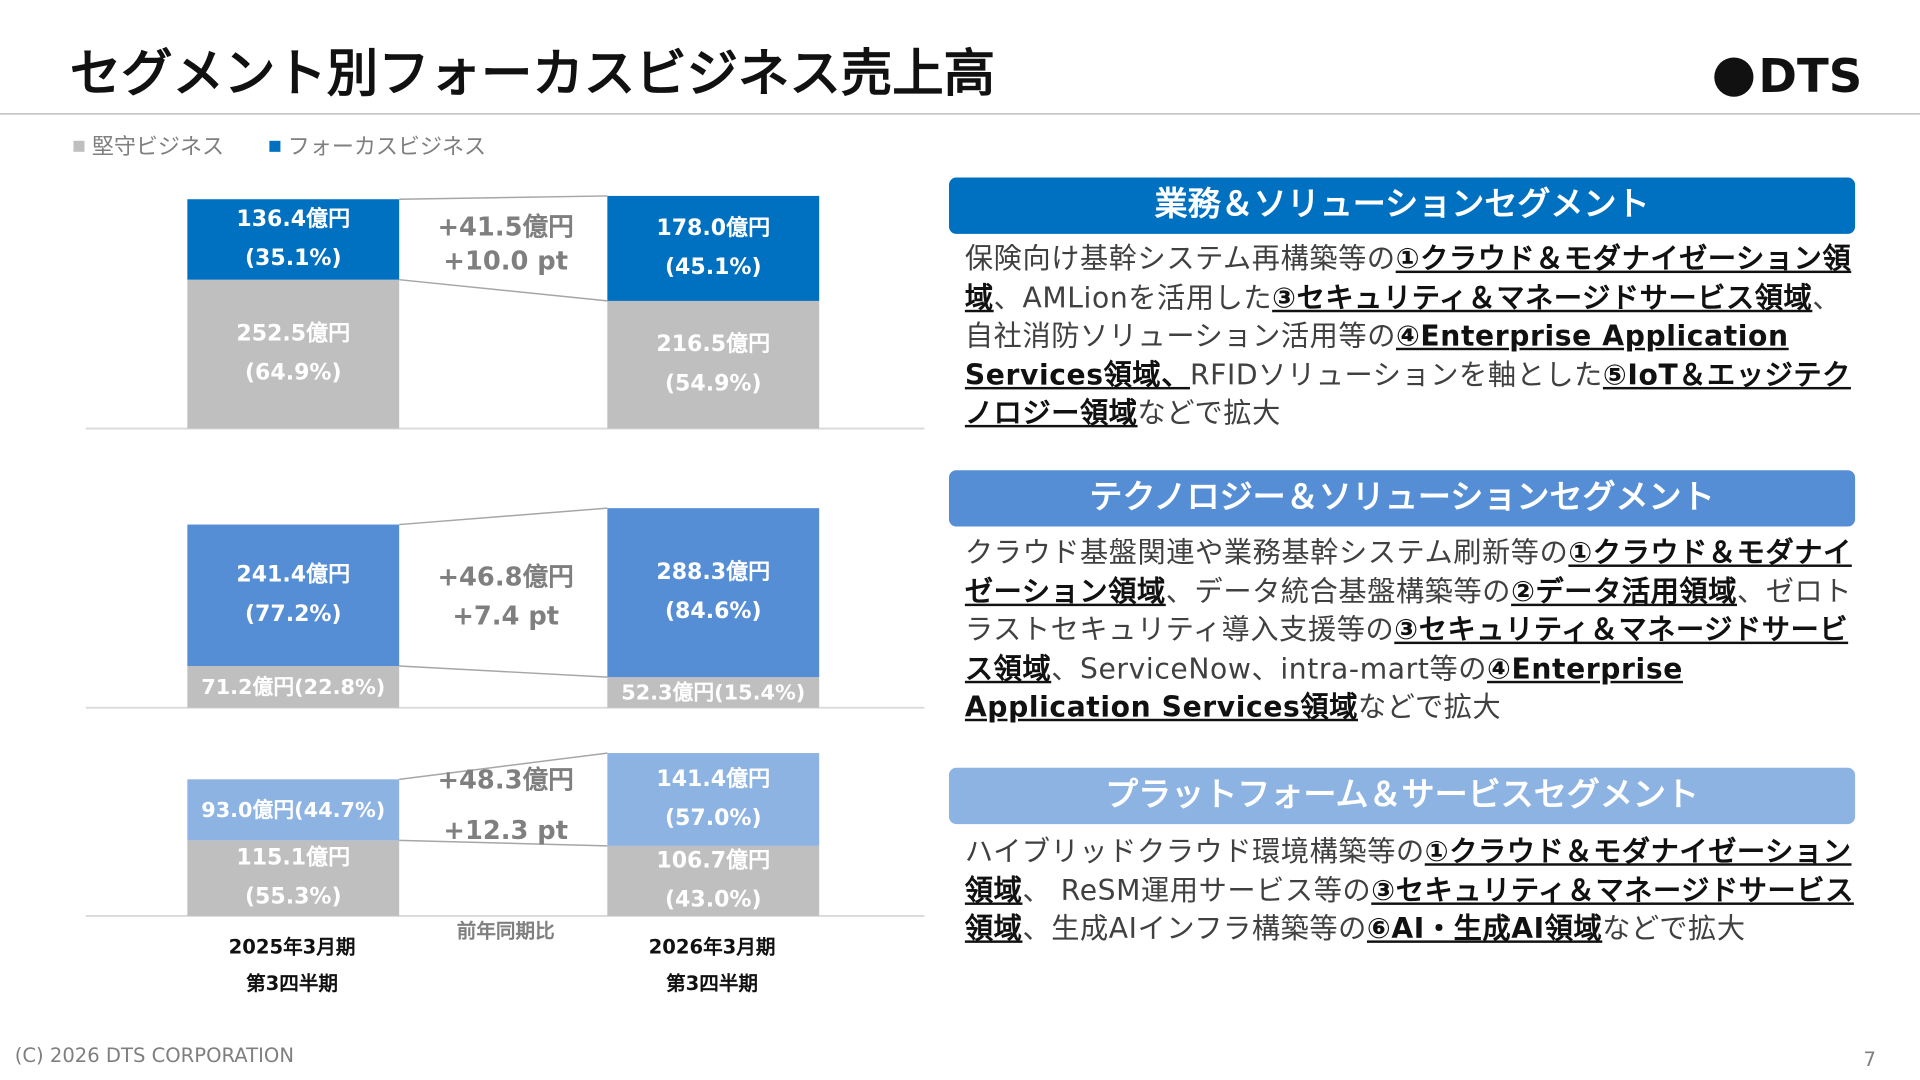  Describe the element at coordinates (1396, 375) in the screenshot. I see `body-text: RFIDソリューションを軸とした` at that location.